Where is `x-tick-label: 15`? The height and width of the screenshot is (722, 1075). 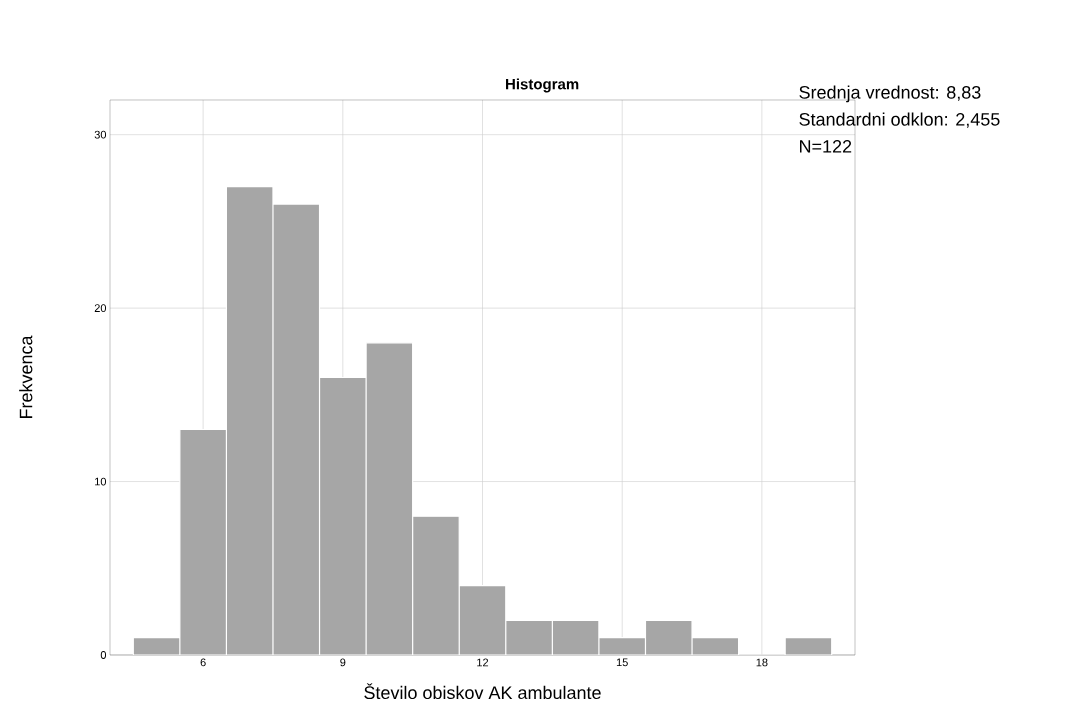 x-tick-label: 15 is located at coordinates (622, 662).